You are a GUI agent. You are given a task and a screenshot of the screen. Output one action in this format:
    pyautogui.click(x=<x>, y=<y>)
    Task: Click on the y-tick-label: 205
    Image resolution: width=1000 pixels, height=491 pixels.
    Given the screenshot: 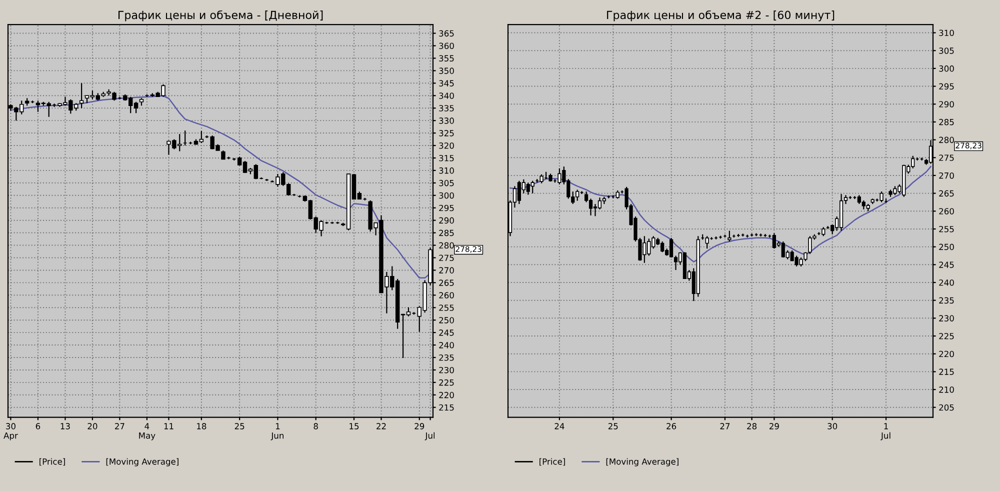 What is the action you would take?
    pyautogui.click(x=946, y=407)
    